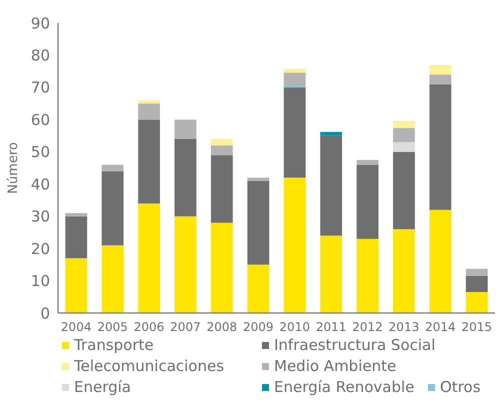 The height and width of the screenshot is (402, 503). Describe the element at coordinates (40, 23) in the screenshot. I see `y-tick-label: 90` at that location.